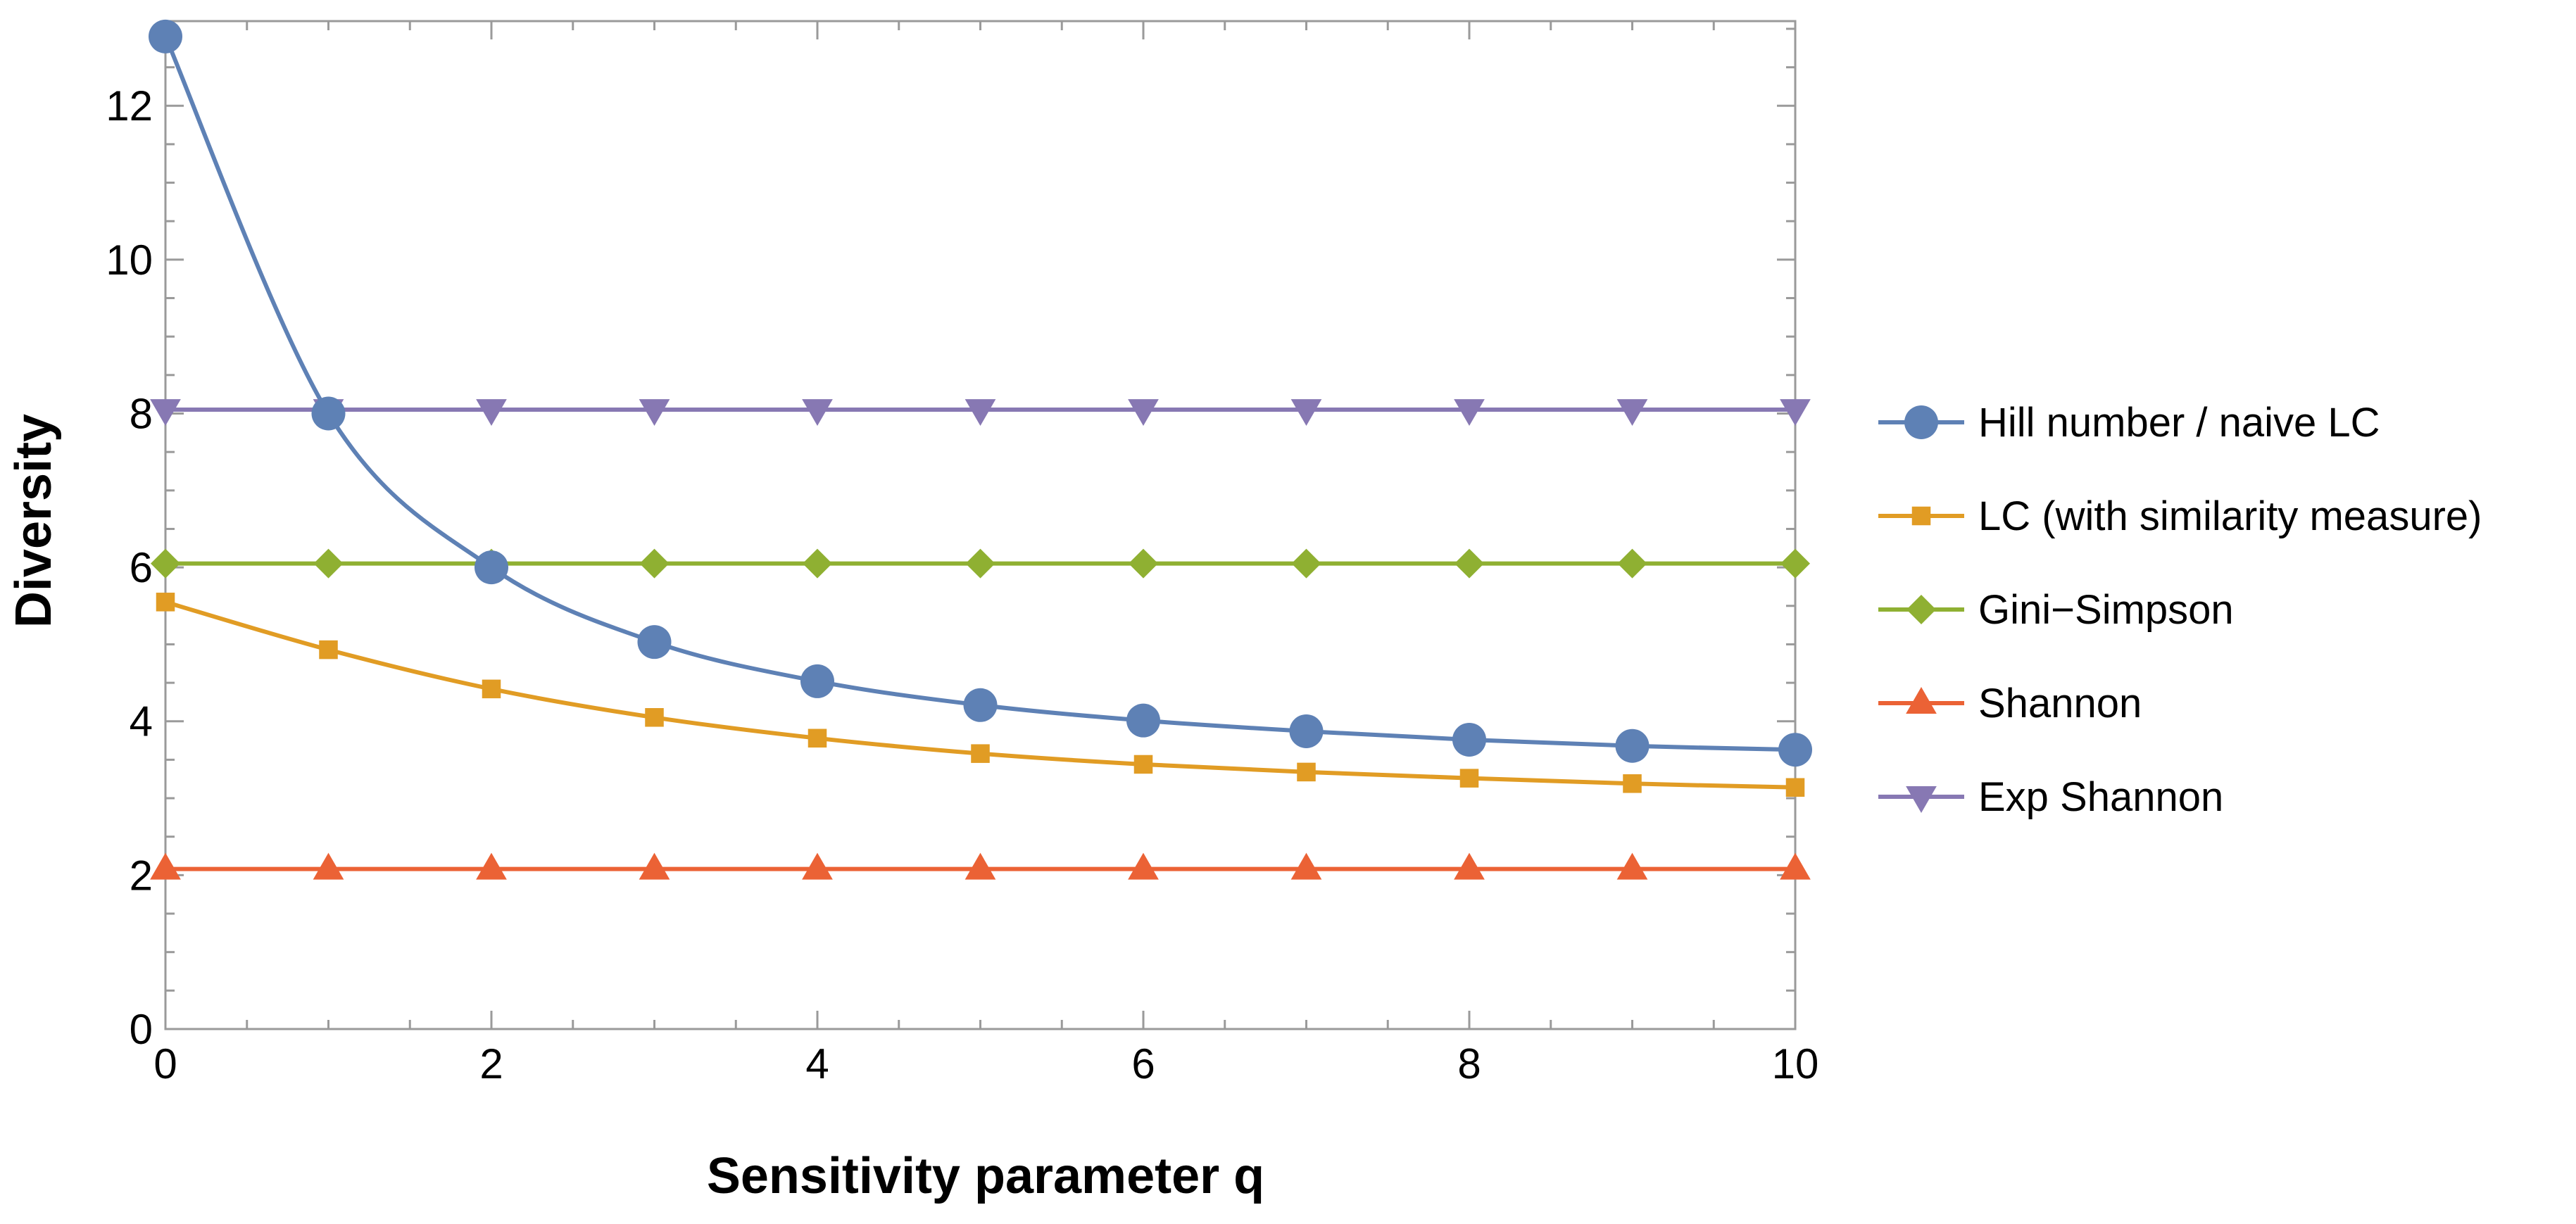 The image size is (2576, 1224). I want to click on legend-entry: LC (with similarity measure), so click(2180, 516).